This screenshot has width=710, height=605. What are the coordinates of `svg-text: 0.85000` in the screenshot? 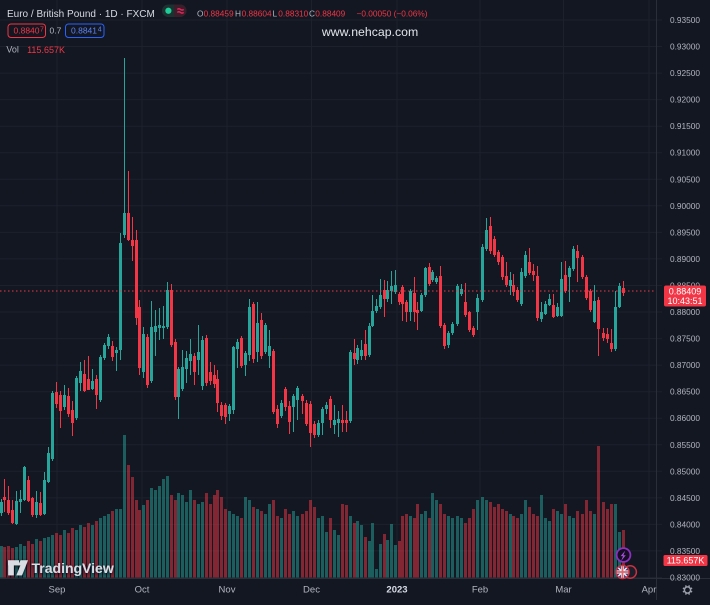 It's located at (685, 471).